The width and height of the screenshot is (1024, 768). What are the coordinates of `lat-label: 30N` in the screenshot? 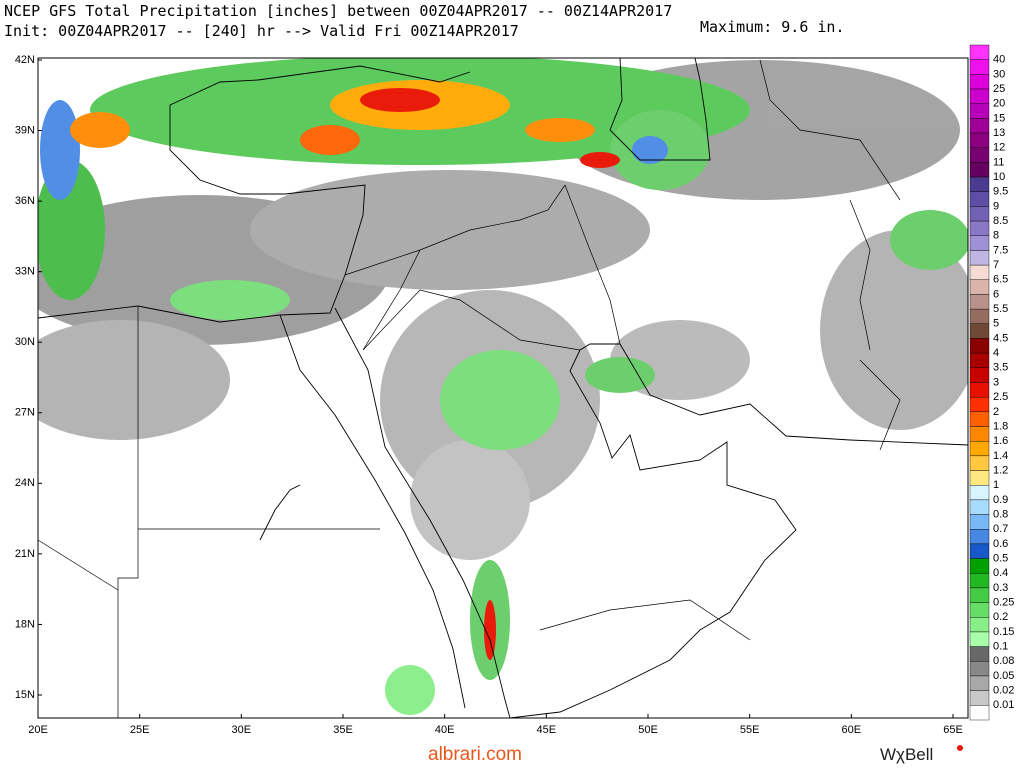 It's located at (25, 342).